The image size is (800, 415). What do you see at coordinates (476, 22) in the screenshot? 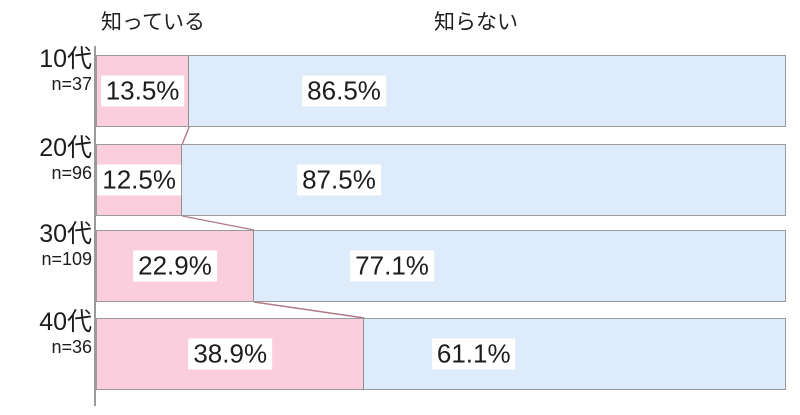
I see `series-header-dont: 知らない` at bounding box center [476, 22].